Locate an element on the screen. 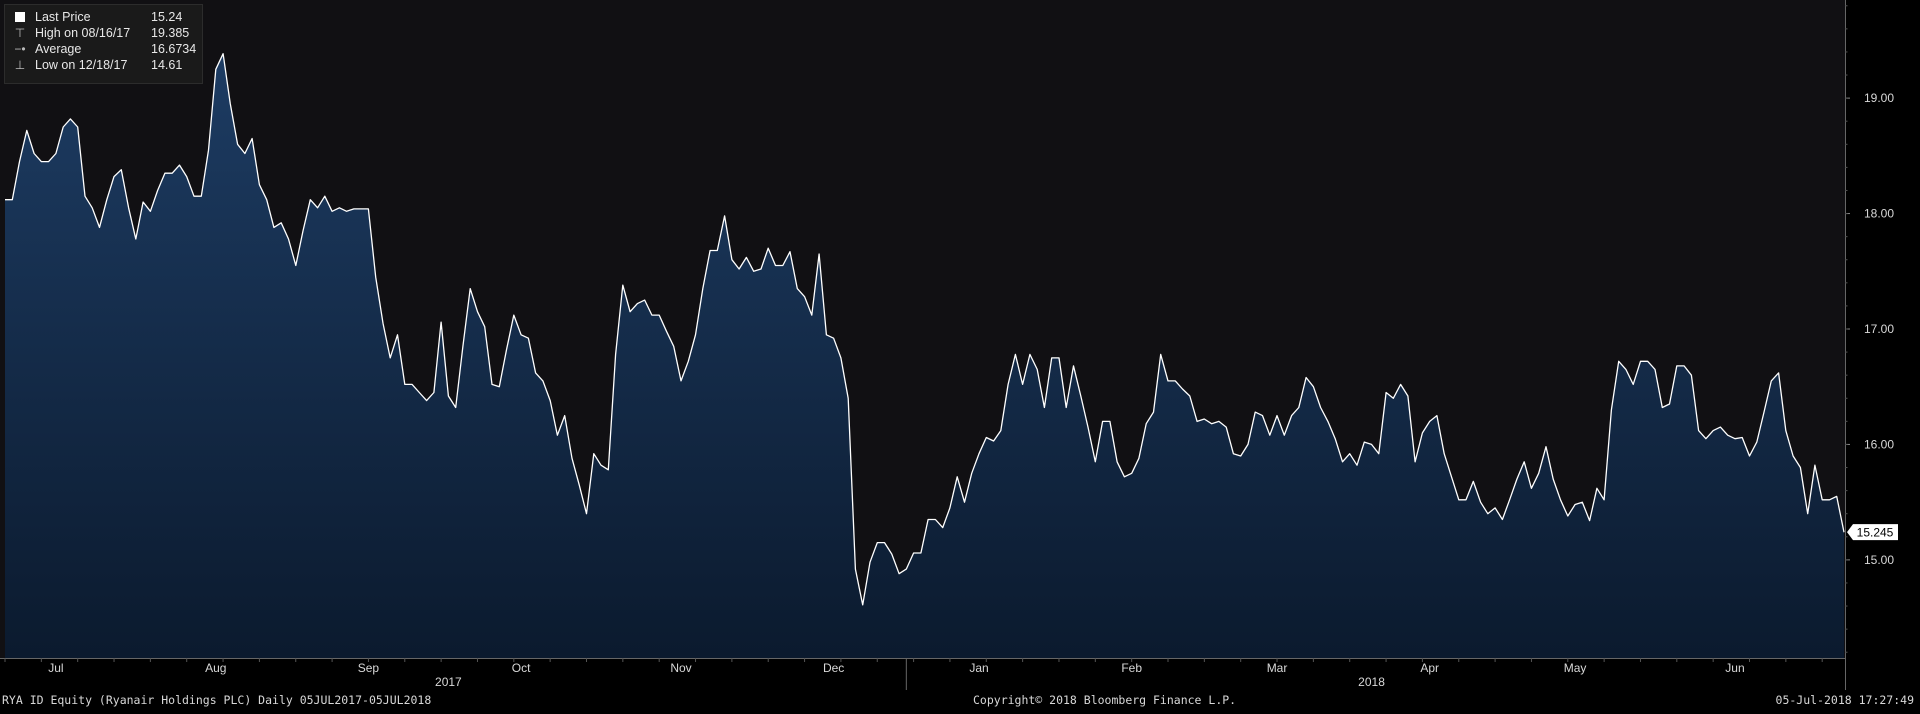  x-month-label: Dec is located at coordinates (833, 668).